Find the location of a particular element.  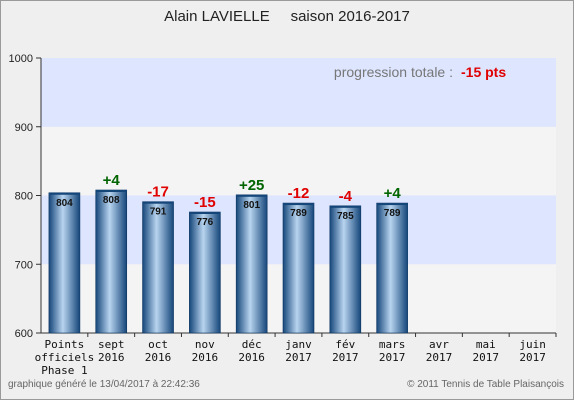

bar-value-label: 776 is located at coordinates (205, 222).